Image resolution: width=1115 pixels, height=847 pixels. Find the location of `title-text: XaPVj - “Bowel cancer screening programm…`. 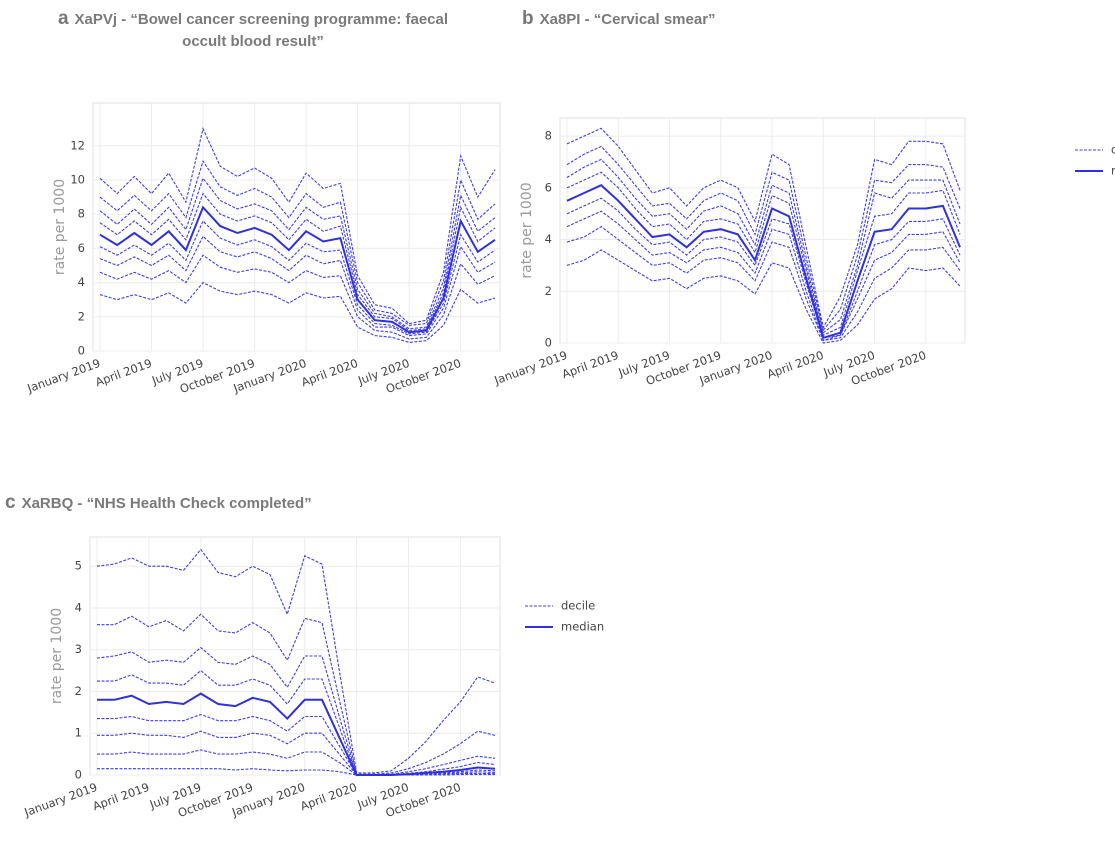

title-text: XaPVj - “Bowel cancer screening programm… is located at coordinates (261, 30).